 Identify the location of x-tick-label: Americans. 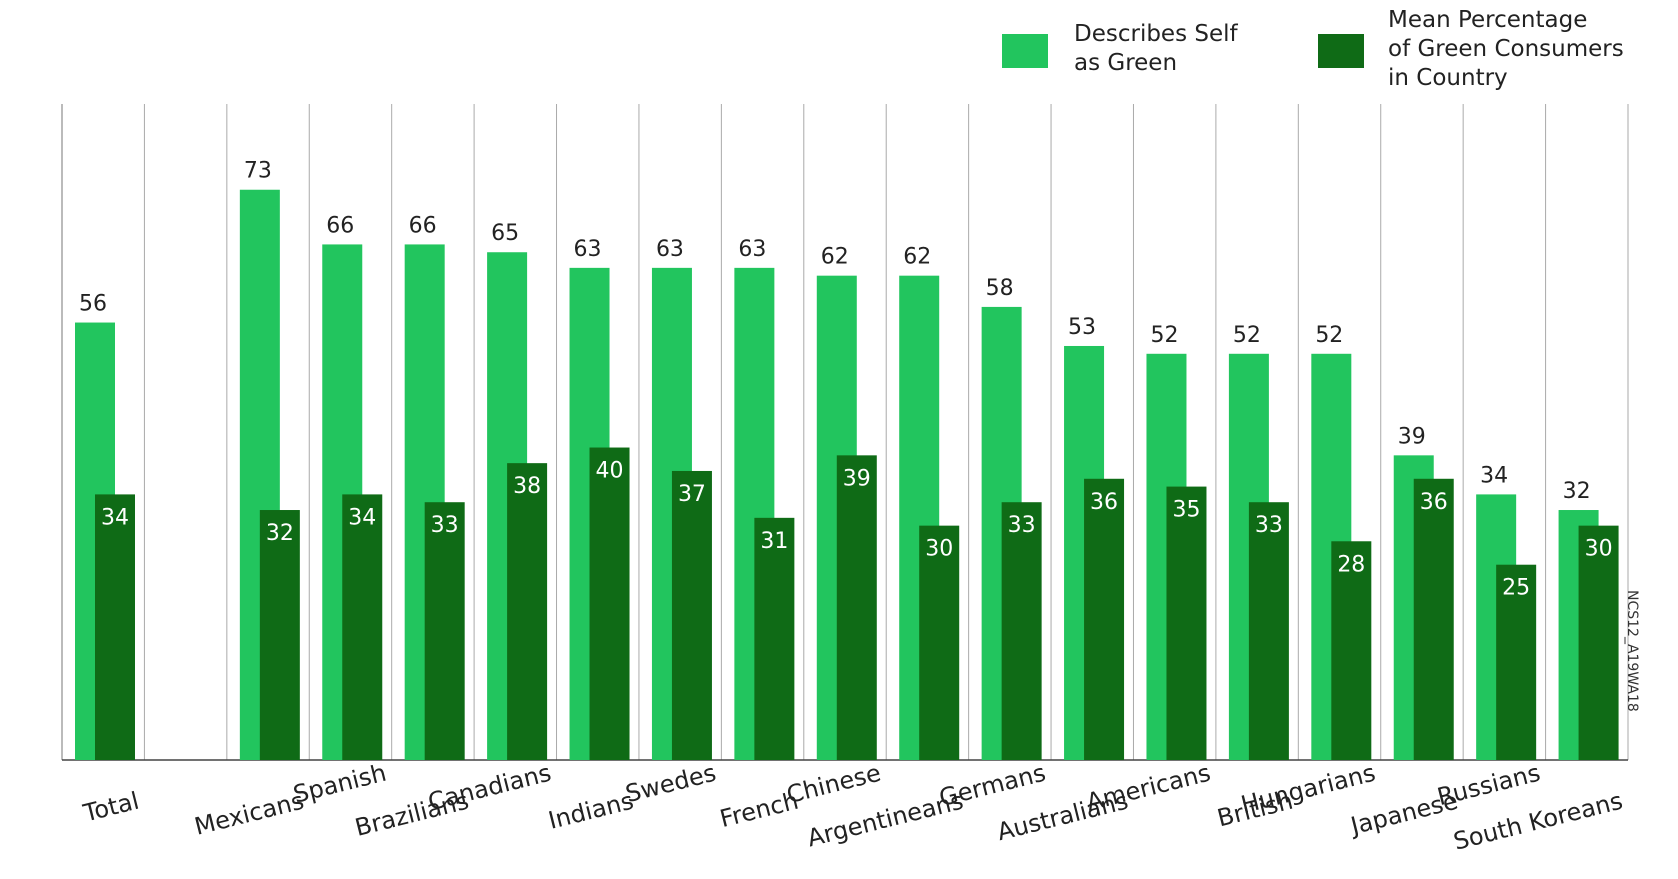
(1149, 788).